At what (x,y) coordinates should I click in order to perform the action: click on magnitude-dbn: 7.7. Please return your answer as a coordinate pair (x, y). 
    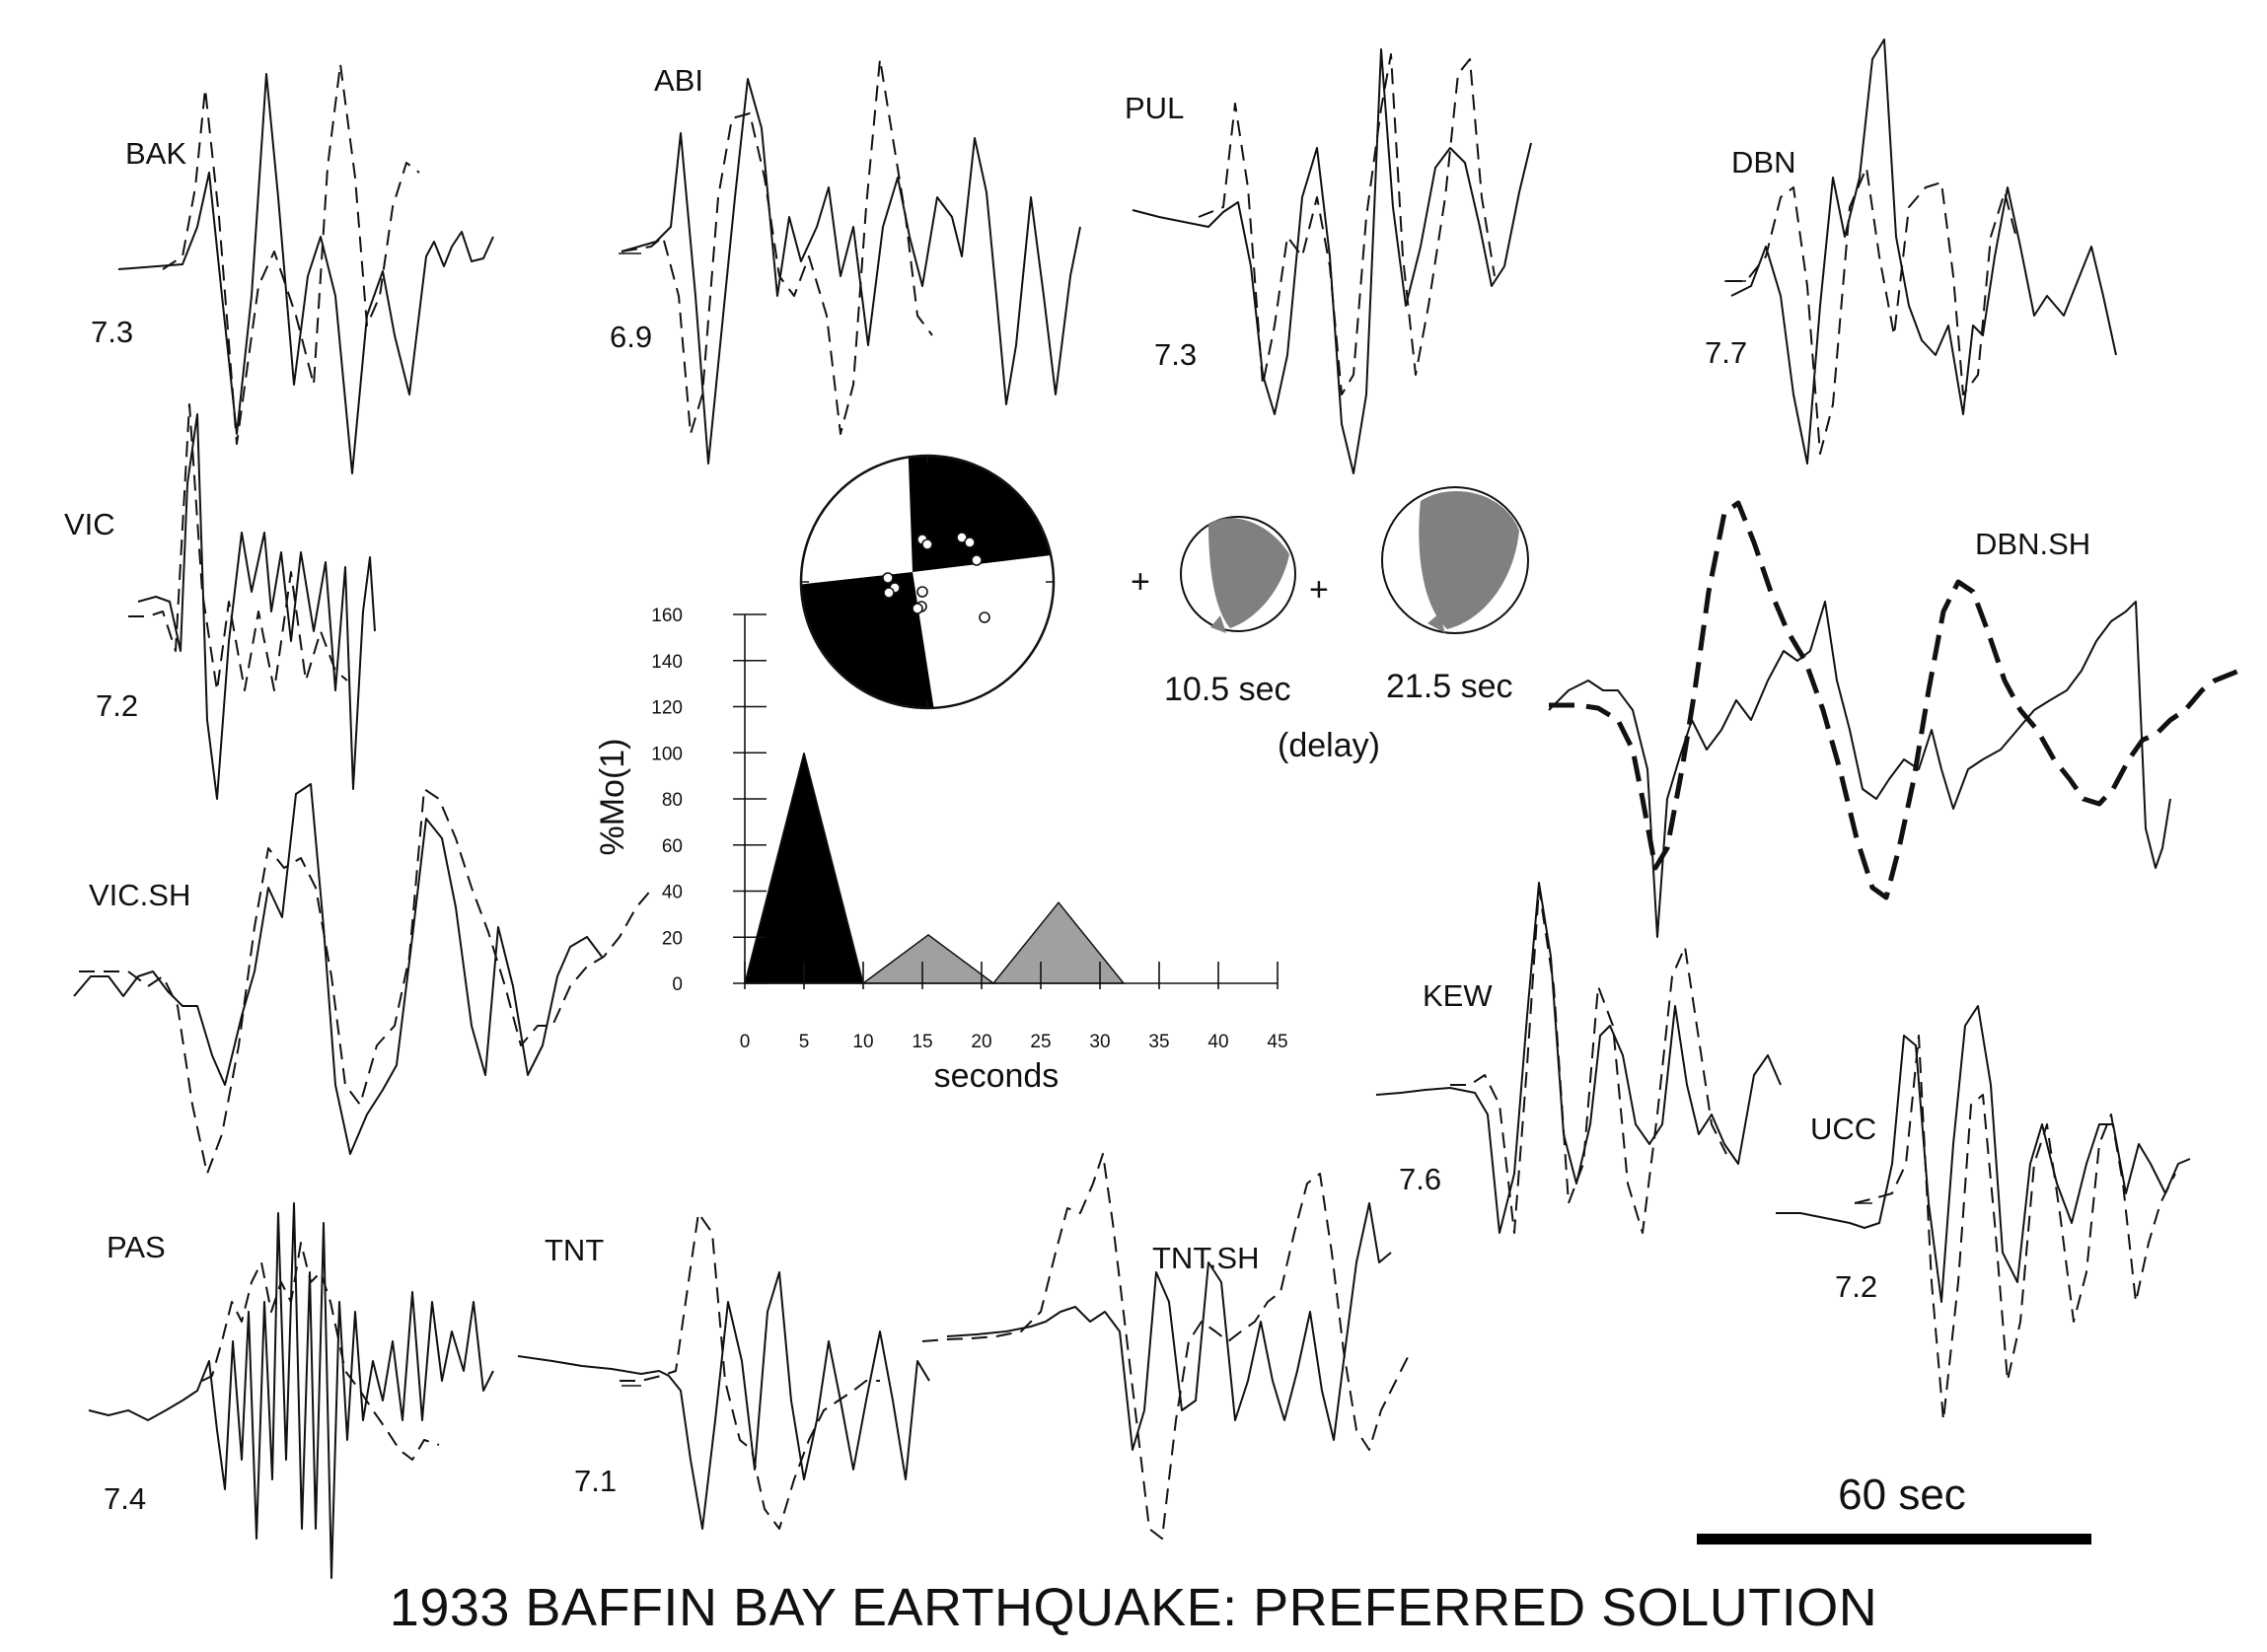
    Looking at the image, I should click on (1726, 353).